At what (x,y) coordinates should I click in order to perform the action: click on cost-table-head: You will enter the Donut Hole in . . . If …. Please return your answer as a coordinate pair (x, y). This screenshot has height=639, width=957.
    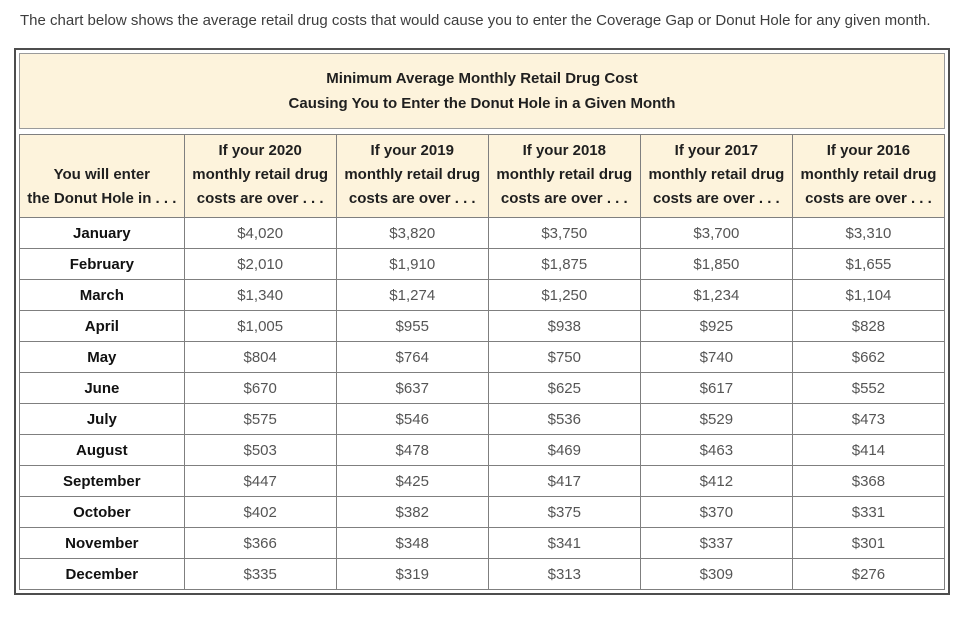
    Looking at the image, I should click on (482, 176).